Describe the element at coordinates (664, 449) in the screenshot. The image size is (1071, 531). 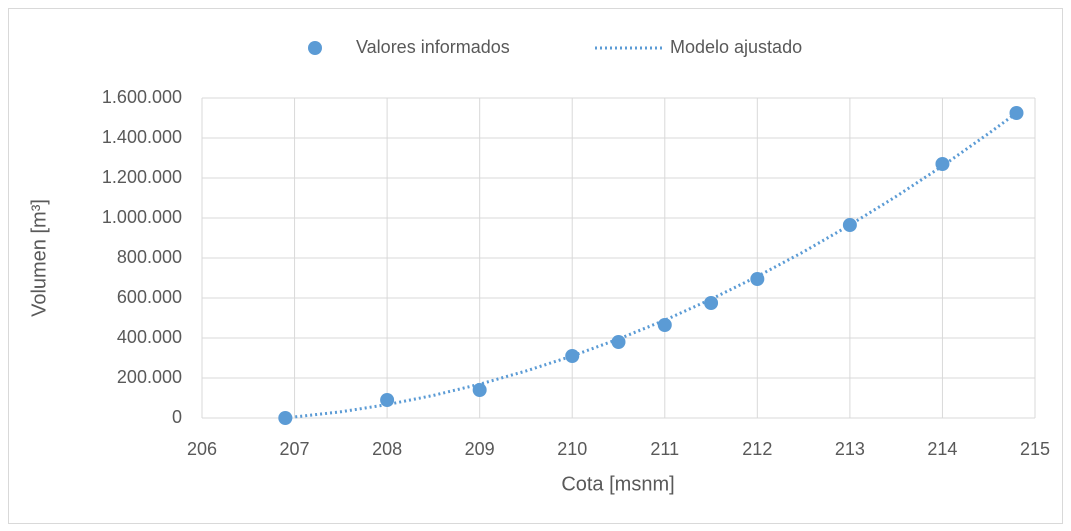
I see `x-tick-label: 211` at that location.